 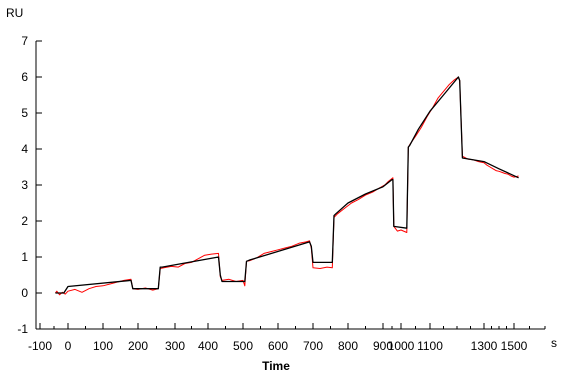 What do you see at coordinates (29, 185) in the screenshot?
I see `y-axis: -1 0 1 2 3 4 5 6 7` at bounding box center [29, 185].